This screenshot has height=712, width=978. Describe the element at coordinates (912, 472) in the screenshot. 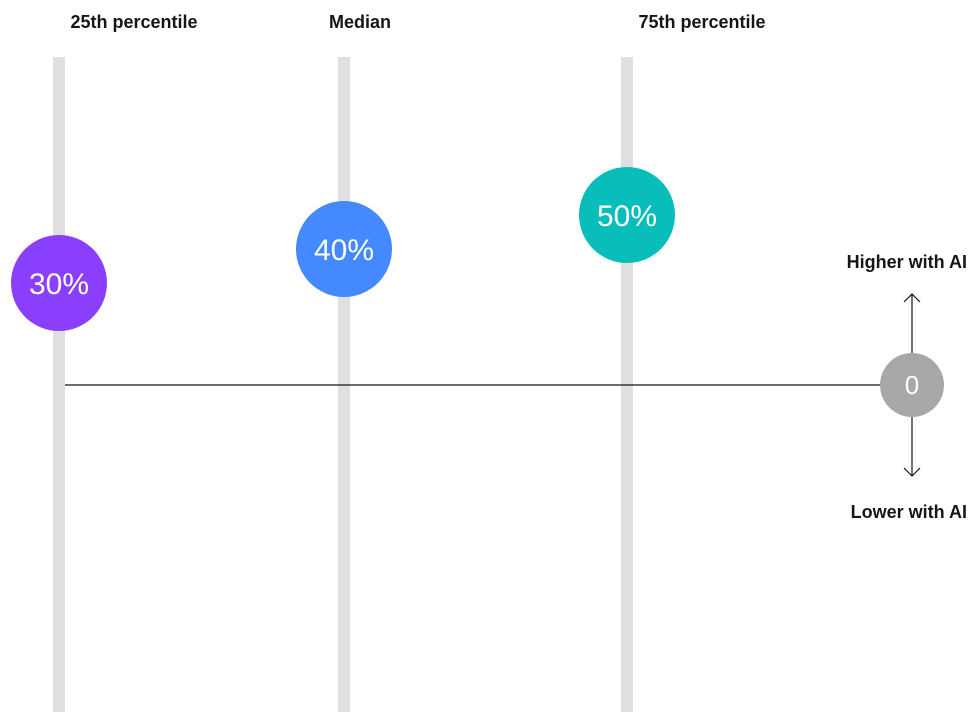

I see `down-arrow-icon` at that location.